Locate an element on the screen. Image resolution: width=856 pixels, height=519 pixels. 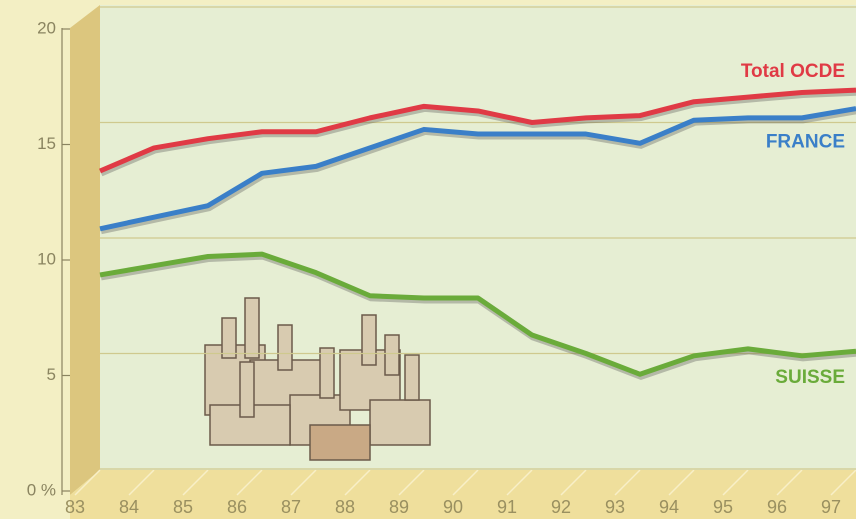
floor-lines is located at coordinates (465, 482).